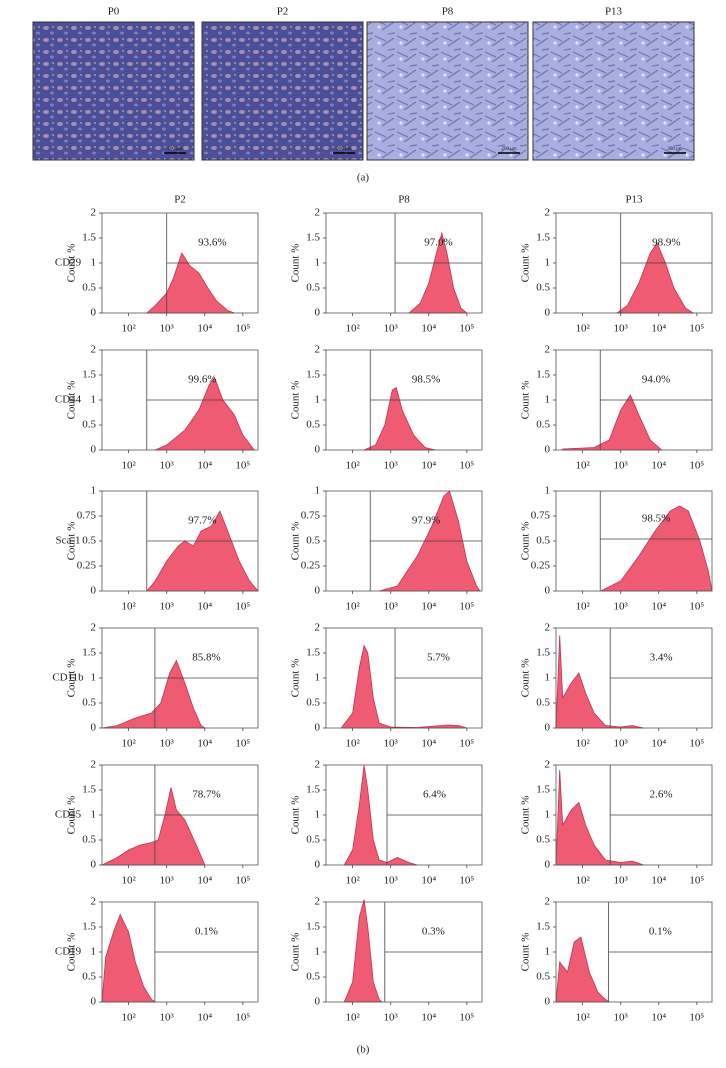 The height and width of the screenshot is (1068, 726). Describe the element at coordinates (426, 521) in the screenshot. I see `gate-label: 97.9%` at that location.